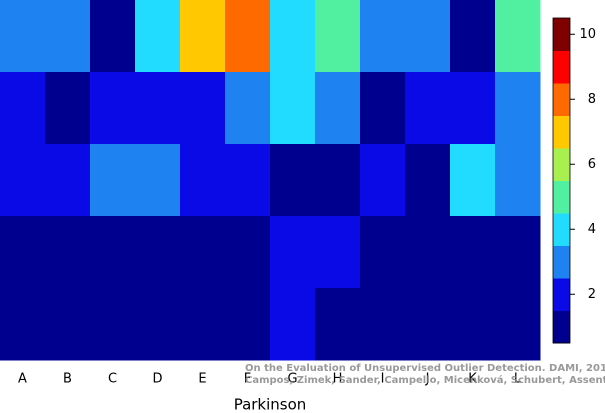 The image size is (605, 413). What do you see at coordinates (427, 379) in the screenshot?
I see `x-tick-label: J` at bounding box center [427, 379].